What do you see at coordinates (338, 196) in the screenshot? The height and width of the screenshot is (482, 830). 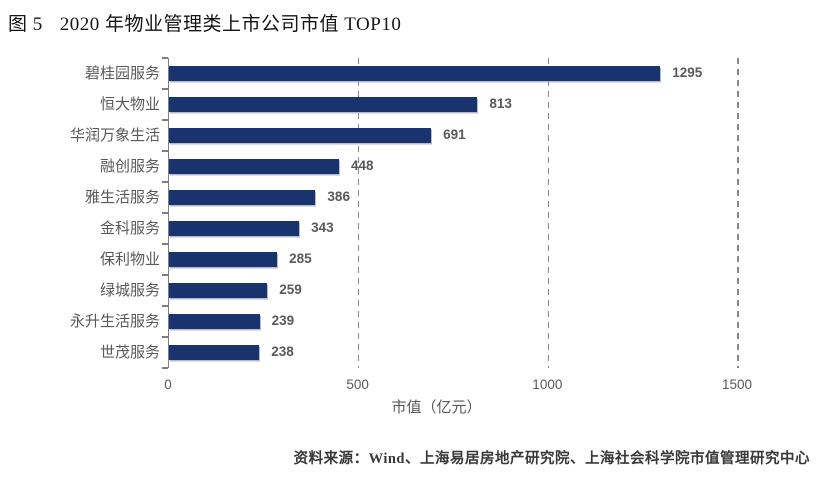 I see `value-label: 386` at bounding box center [338, 196].